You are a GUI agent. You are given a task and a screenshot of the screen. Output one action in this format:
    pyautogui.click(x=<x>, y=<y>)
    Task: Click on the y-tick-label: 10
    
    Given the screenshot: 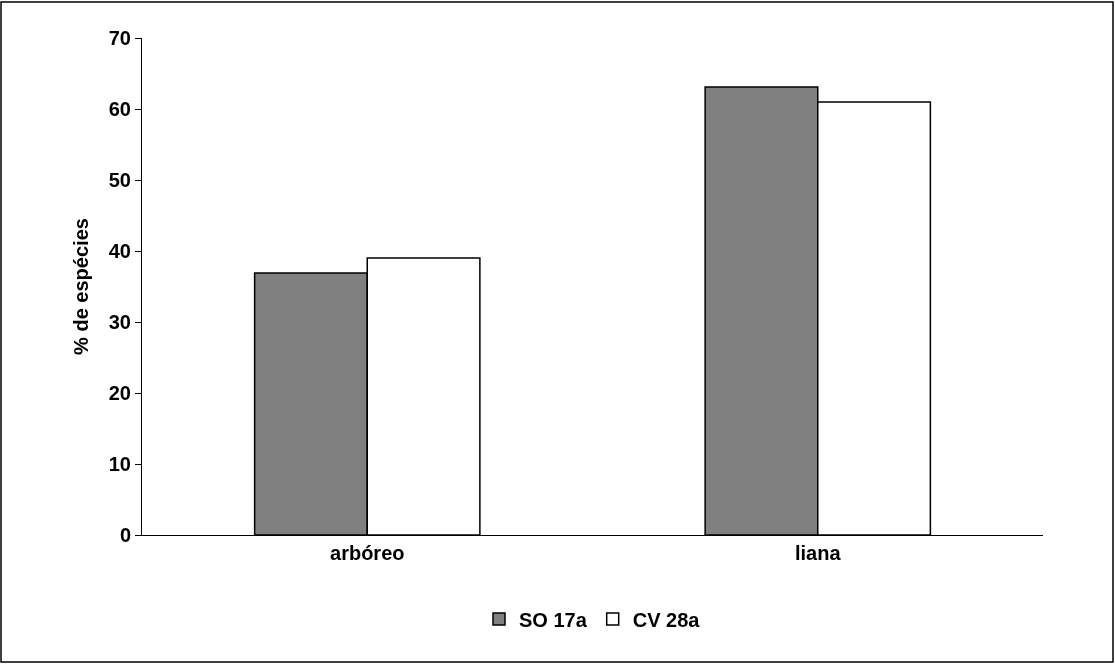 What is the action you would take?
    pyautogui.click(x=119, y=464)
    